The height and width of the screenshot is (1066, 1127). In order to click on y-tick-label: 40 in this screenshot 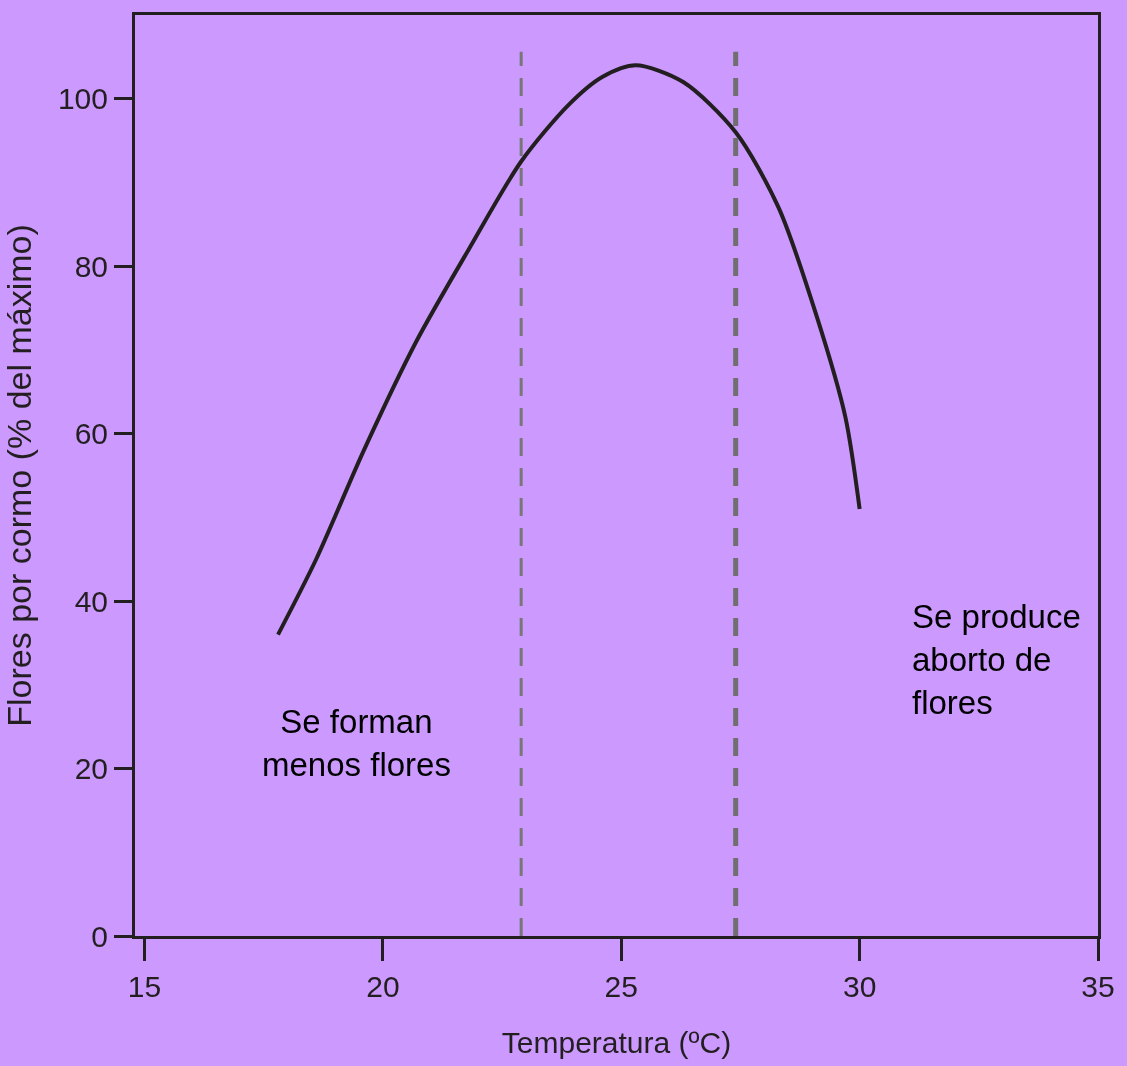, I will do `click(91, 601)`.